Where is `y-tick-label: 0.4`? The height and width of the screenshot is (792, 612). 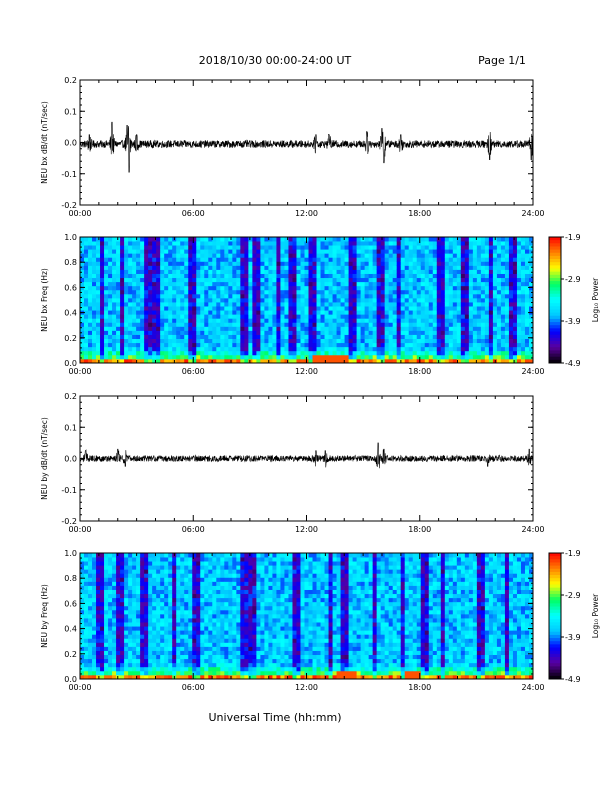 y-tick-label: 0.4 is located at coordinates (70, 313).